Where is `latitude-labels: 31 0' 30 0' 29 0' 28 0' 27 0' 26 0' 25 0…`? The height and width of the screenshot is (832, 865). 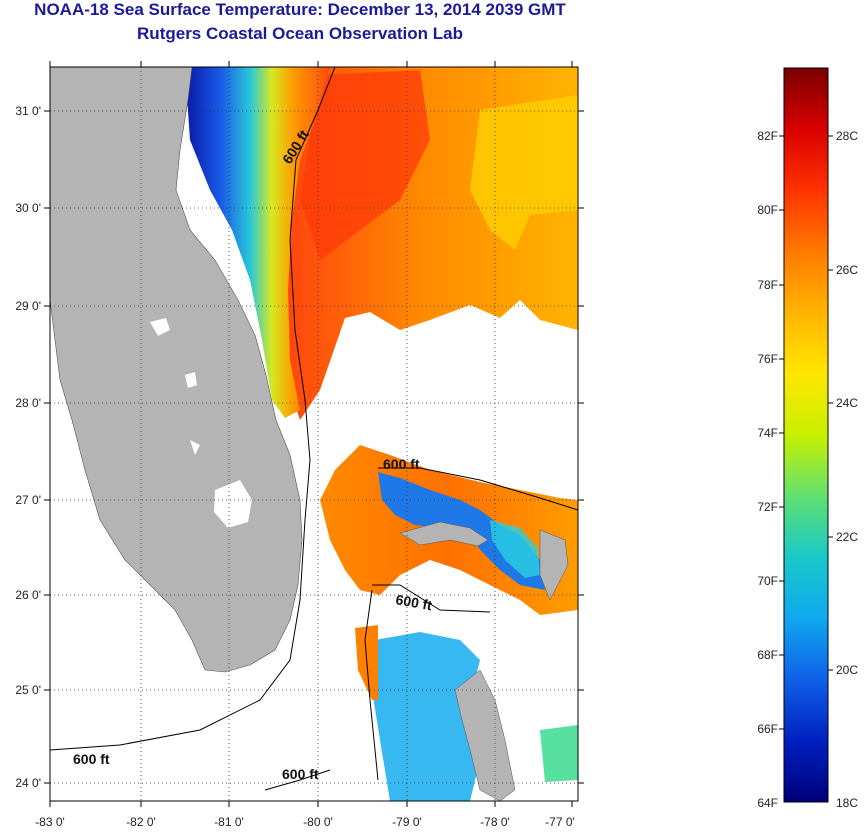 latitude-labels: 31 0' 30 0' 29 0' 28 0' 27 0' 26 0' 25 0… is located at coordinates (28, 447).